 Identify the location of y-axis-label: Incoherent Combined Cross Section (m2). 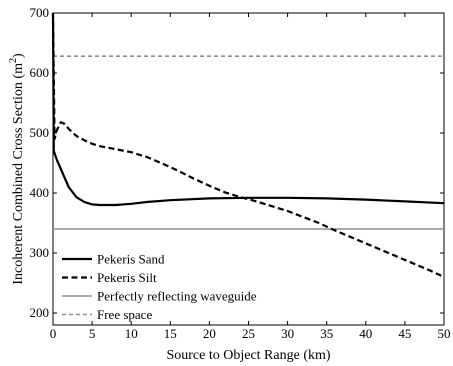
(17, 169).